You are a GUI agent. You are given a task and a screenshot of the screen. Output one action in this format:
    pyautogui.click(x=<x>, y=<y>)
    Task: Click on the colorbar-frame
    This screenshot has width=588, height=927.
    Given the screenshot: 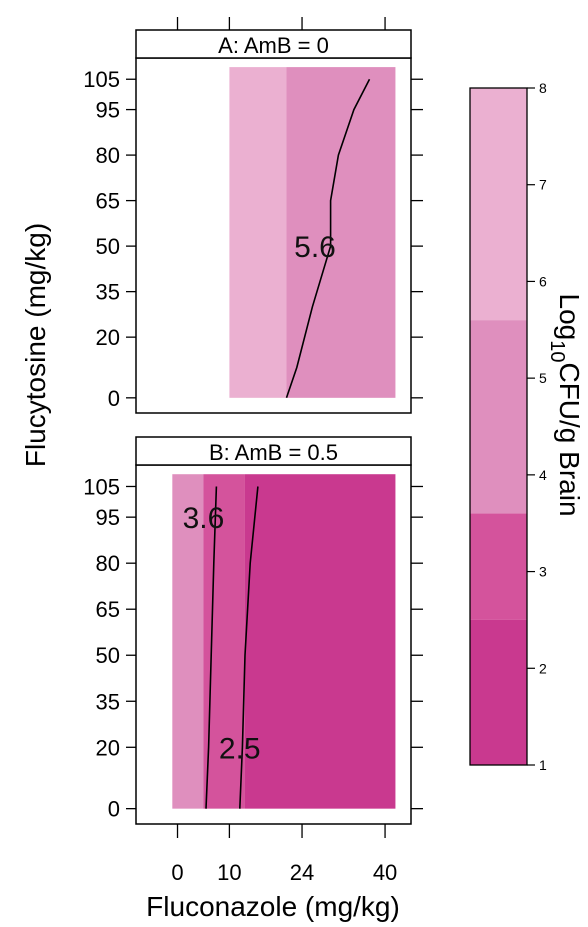 What is the action you would take?
    pyautogui.click(x=498, y=426)
    